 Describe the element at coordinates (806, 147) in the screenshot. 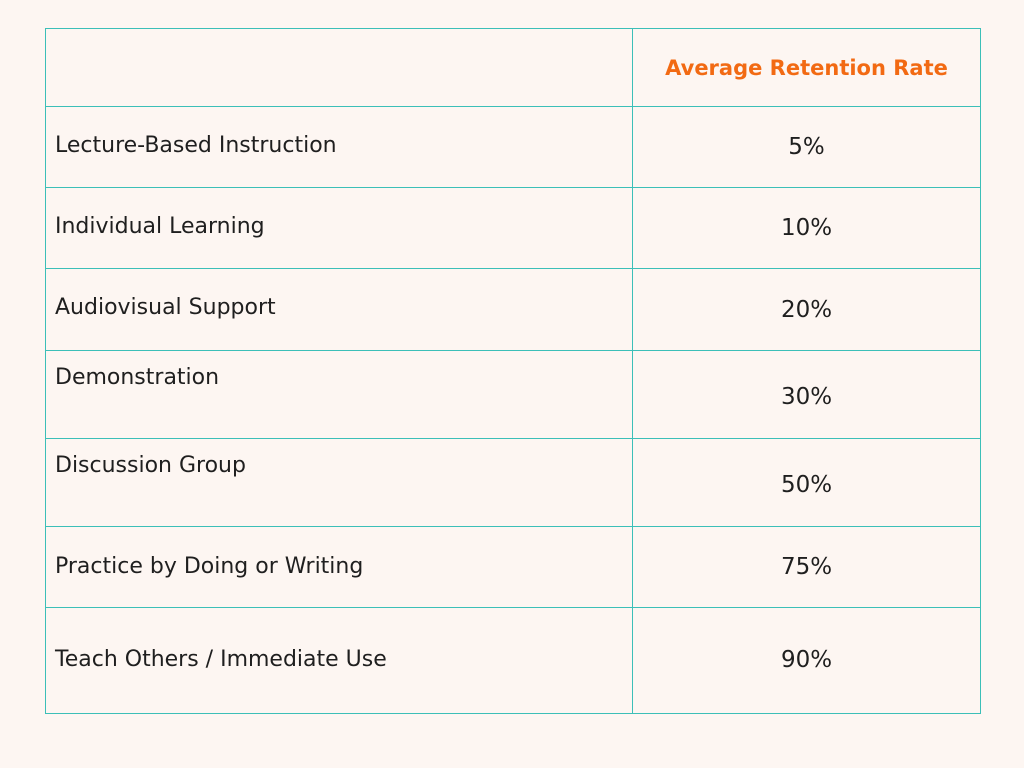

I see `rate-cell: 5%` at that location.